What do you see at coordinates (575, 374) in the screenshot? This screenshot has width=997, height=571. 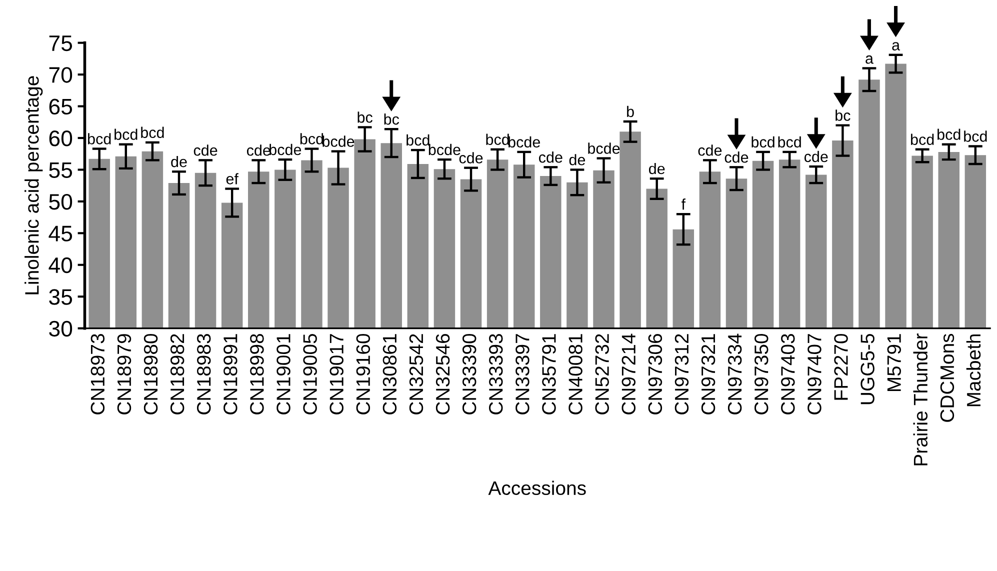 I see `x-tick-label: CN40081` at bounding box center [575, 374].